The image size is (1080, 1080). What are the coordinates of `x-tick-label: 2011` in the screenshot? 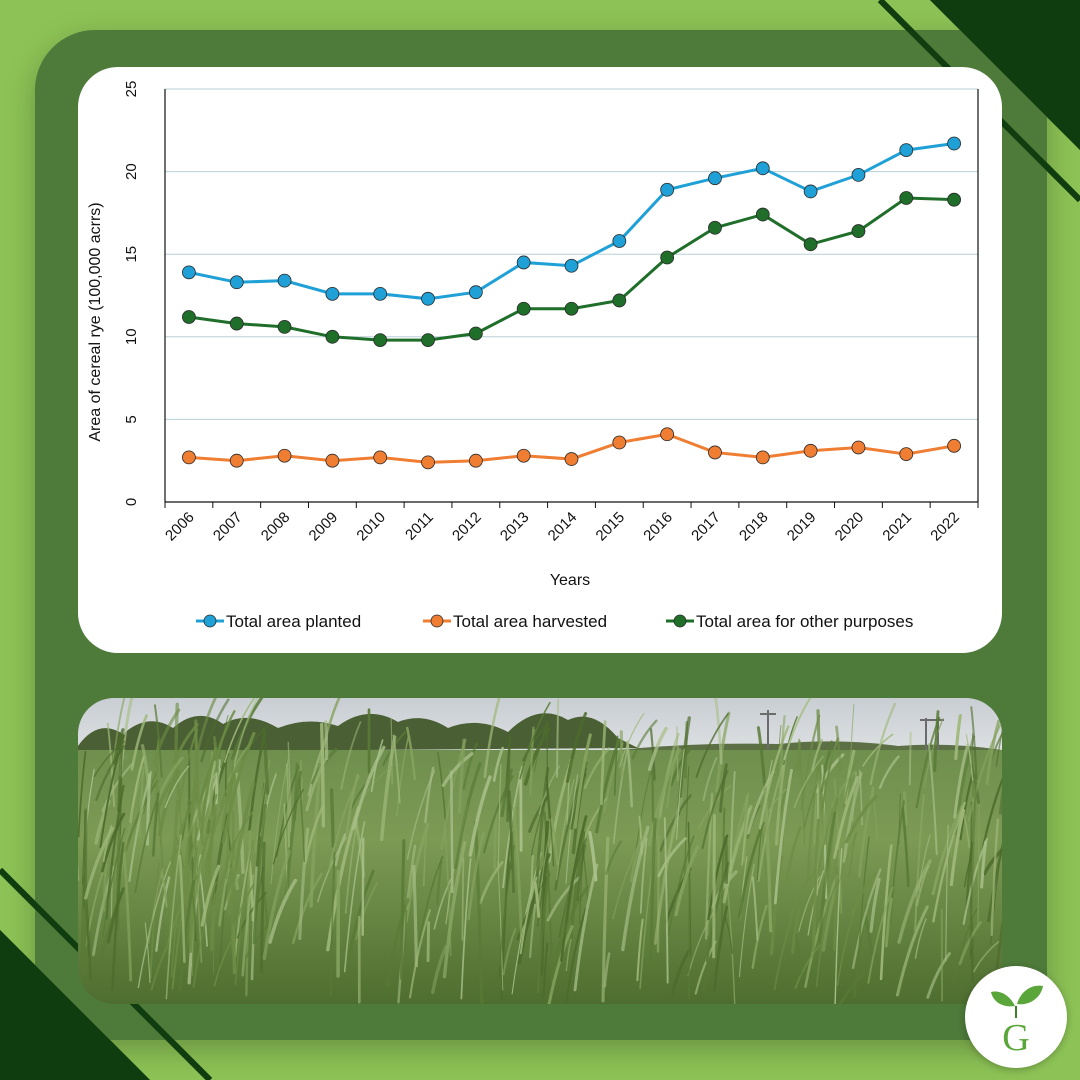 It's located at (419, 526).